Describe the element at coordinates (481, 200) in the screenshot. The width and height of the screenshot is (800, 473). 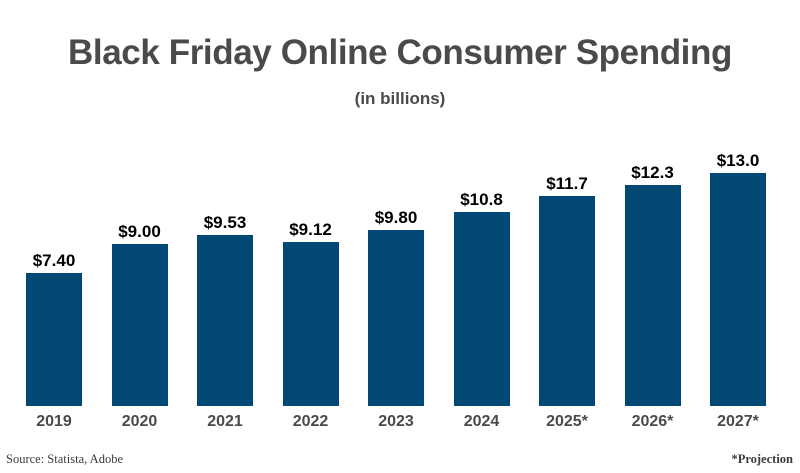
I see `bar-value-label: $10.8` at that location.